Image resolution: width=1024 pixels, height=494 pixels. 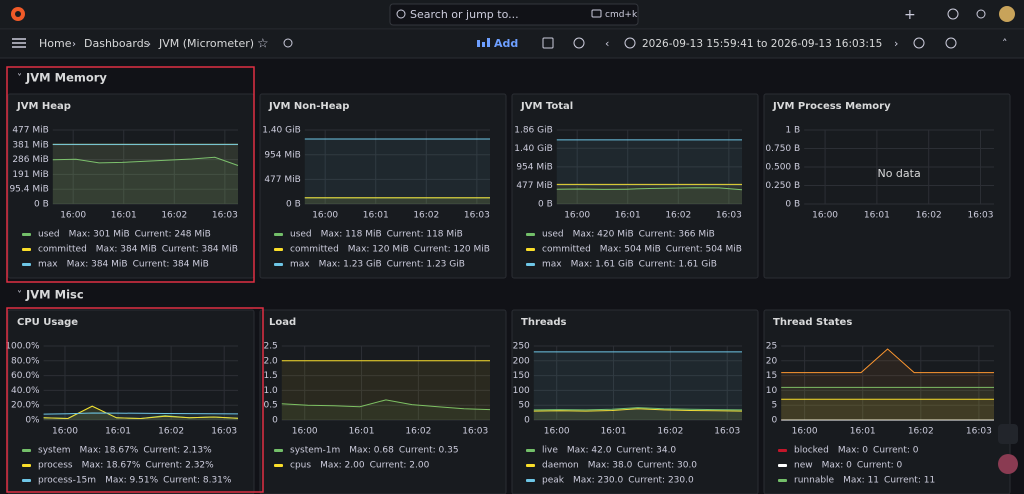 What do you see at coordinates (66, 78) in the screenshot?
I see `row-title: JVM Memory` at bounding box center [66, 78].